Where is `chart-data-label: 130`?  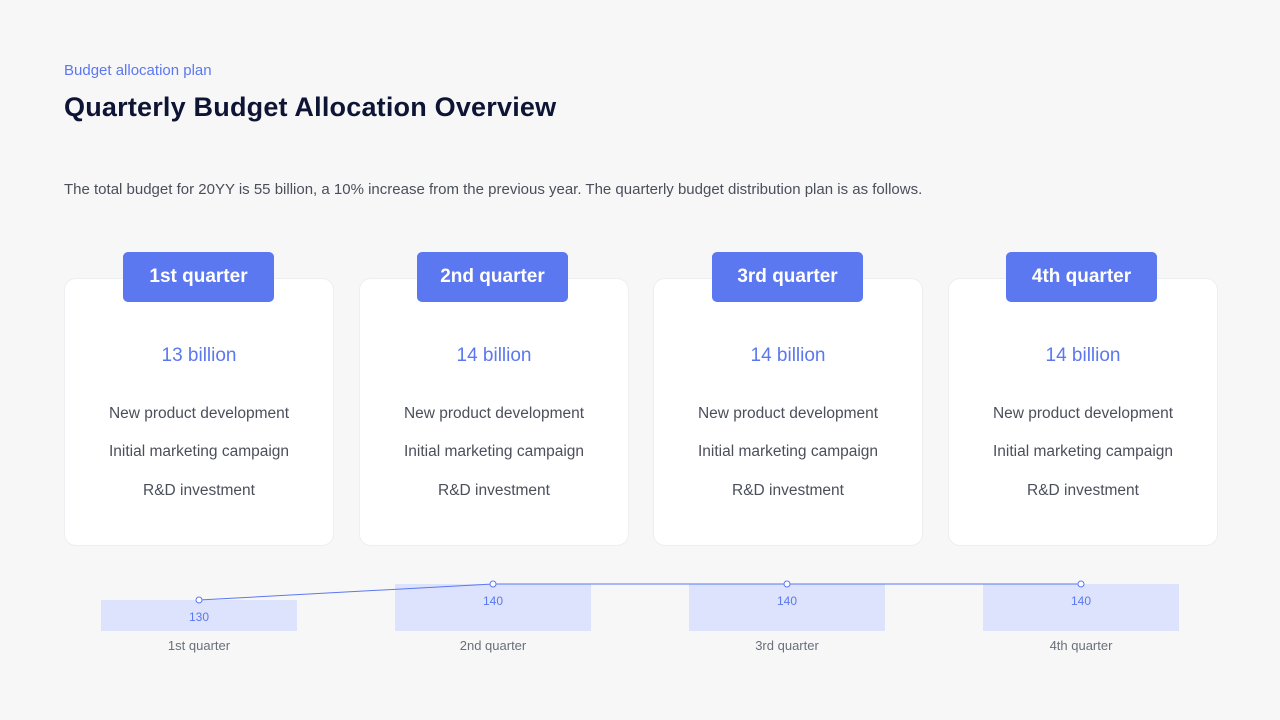
chart-data-label: 130 is located at coordinates (199, 617).